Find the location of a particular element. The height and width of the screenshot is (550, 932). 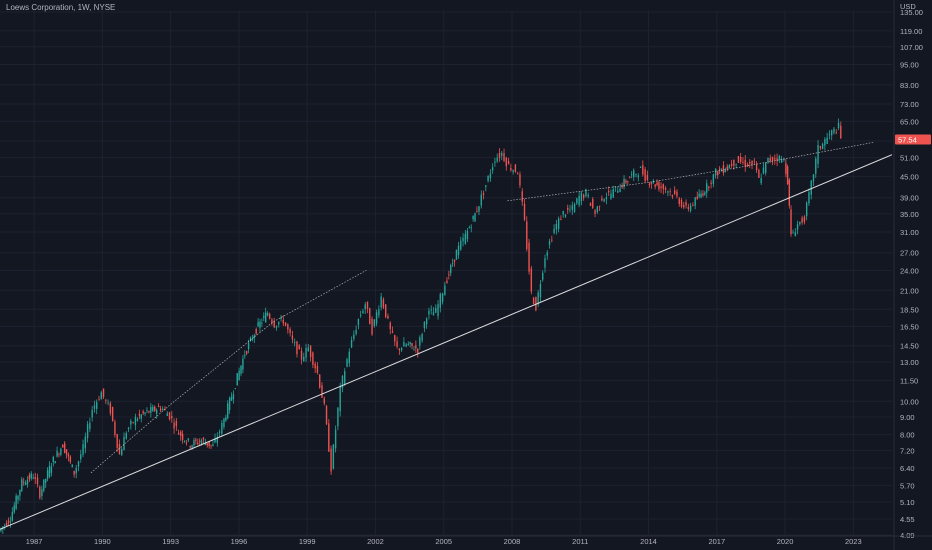

y-tick-label: 24.00 is located at coordinates (909, 270).